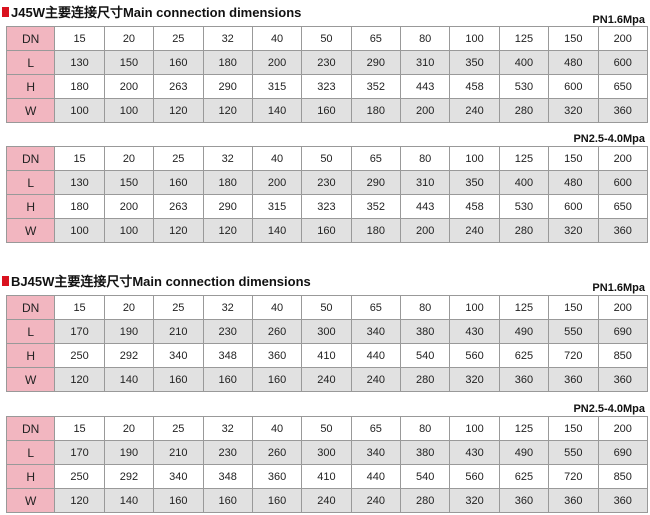 Image resolution: width=650 pixels, height=515 pixels. What do you see at coordinates (178, 86) in the screenshot?
I see `table-cell: 263` at bounding box center [178, 86].